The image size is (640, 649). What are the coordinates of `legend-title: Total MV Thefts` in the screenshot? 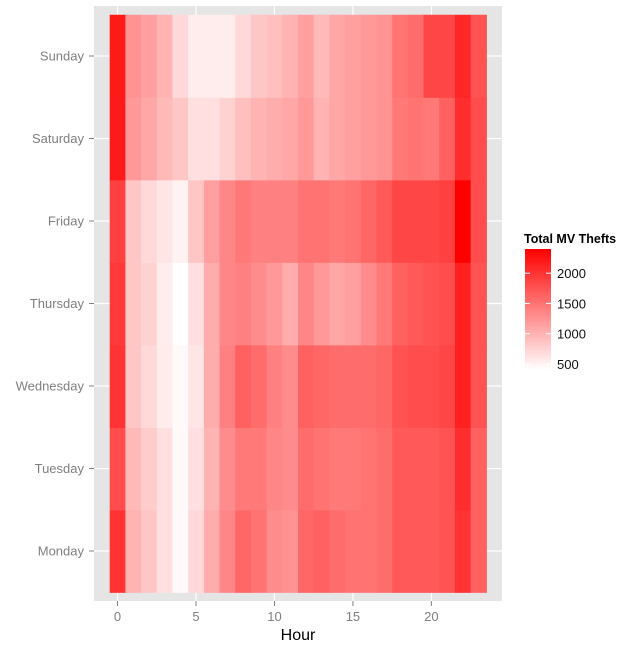 It's located at (570, 239).